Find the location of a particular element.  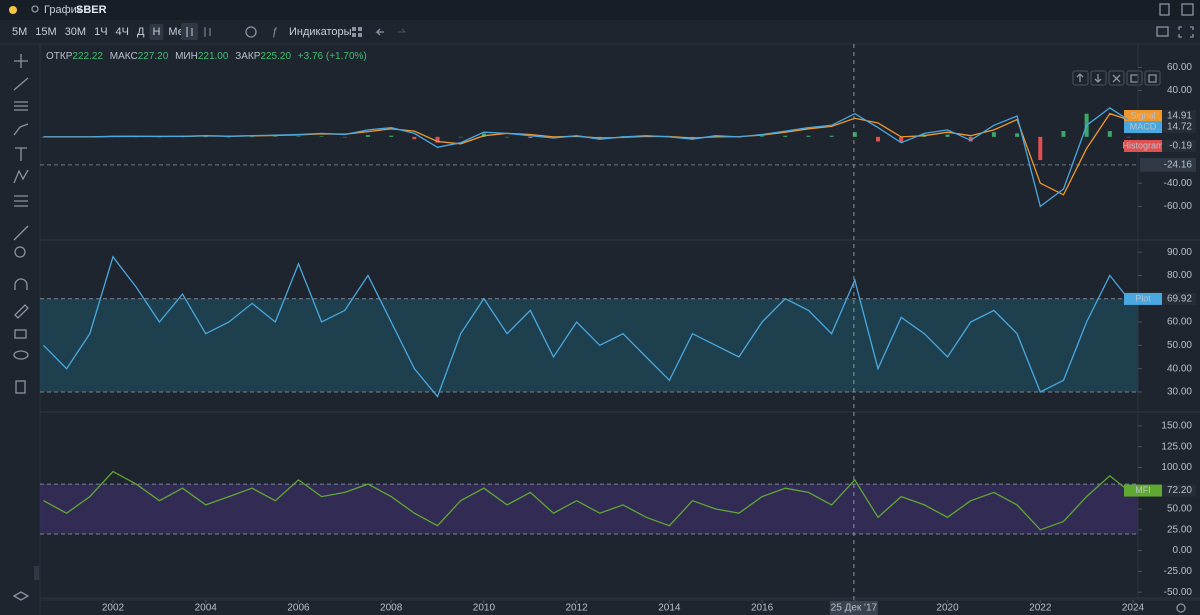

maximize-pane-button is located at coordinates (1152, 78).